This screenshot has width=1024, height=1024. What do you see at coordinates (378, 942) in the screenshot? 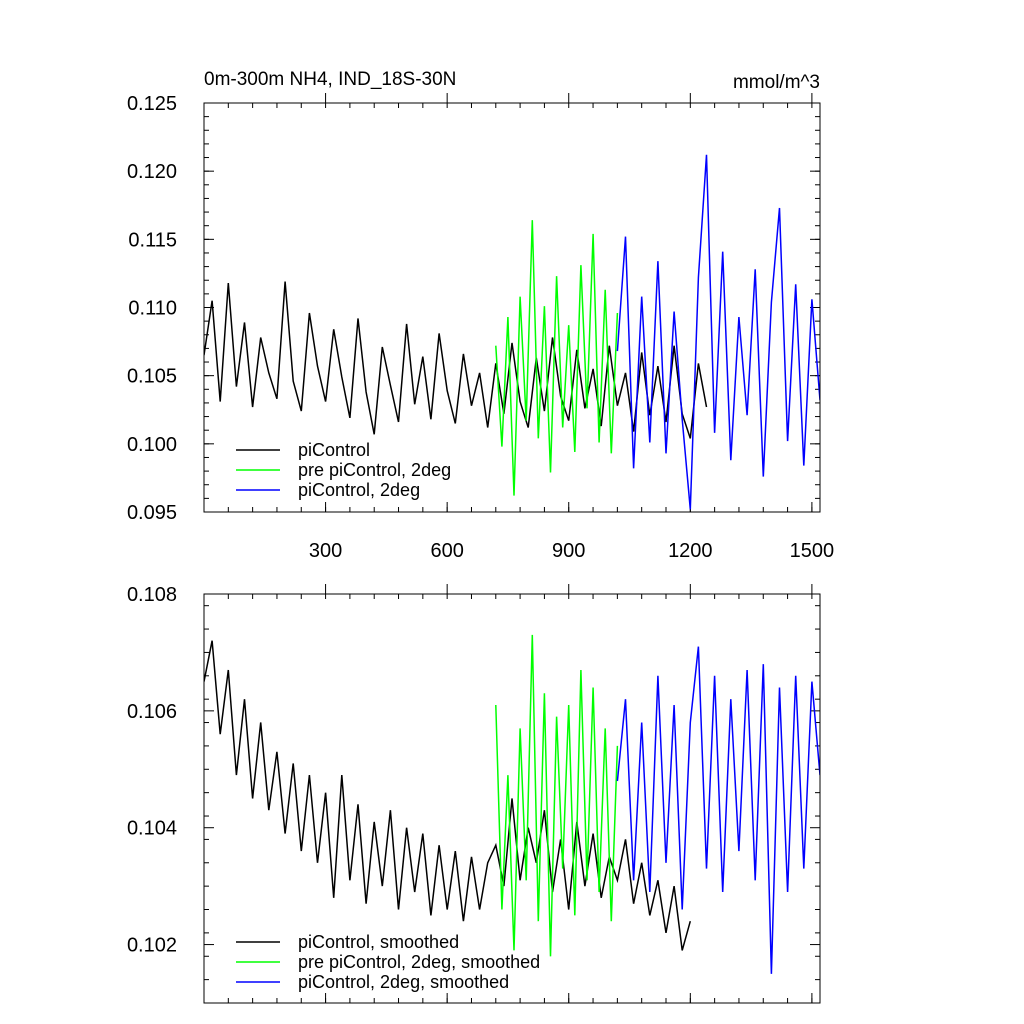
I see `bottom-legend-label: piControl, smoothed` at bounding box center [378, 942].